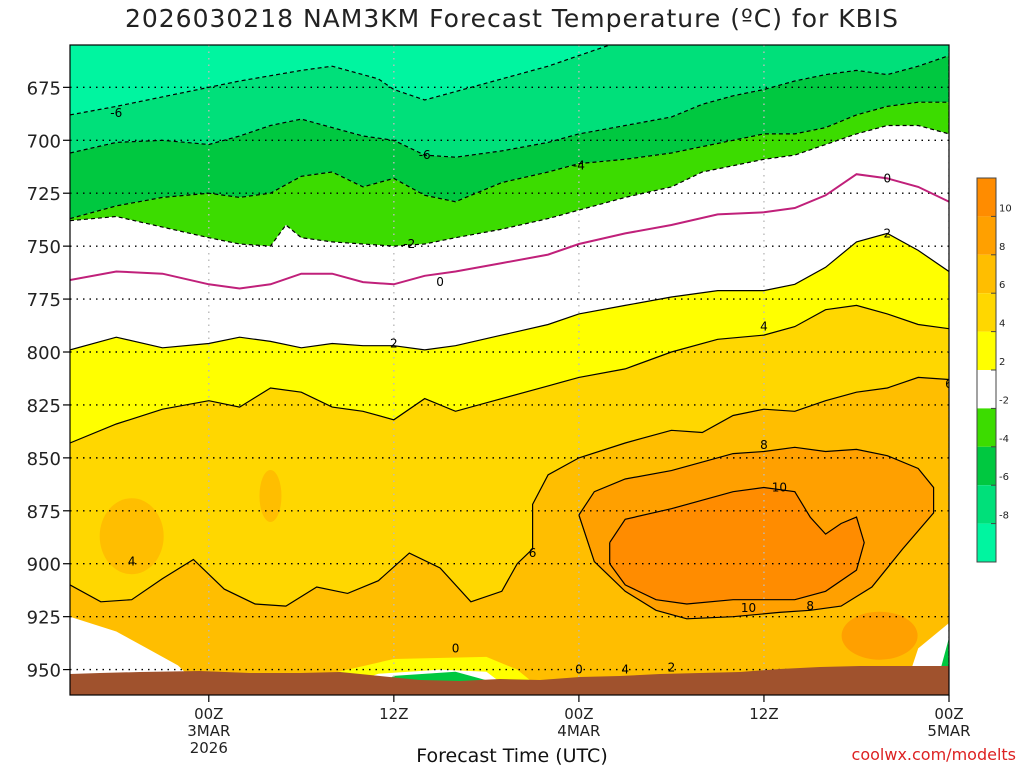  I want to click on x-tick-label: 5MAR, so click(948, 731).